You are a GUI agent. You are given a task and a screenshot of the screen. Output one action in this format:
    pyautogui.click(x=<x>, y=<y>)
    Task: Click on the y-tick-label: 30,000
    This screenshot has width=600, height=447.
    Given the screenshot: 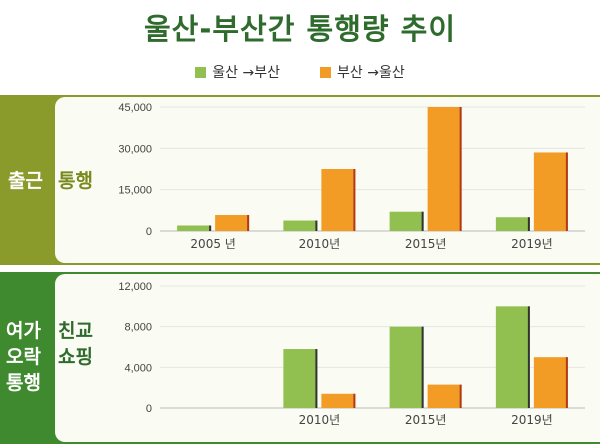 What is the action you would take?
    pyautogui.click(x=135, y=149)
    